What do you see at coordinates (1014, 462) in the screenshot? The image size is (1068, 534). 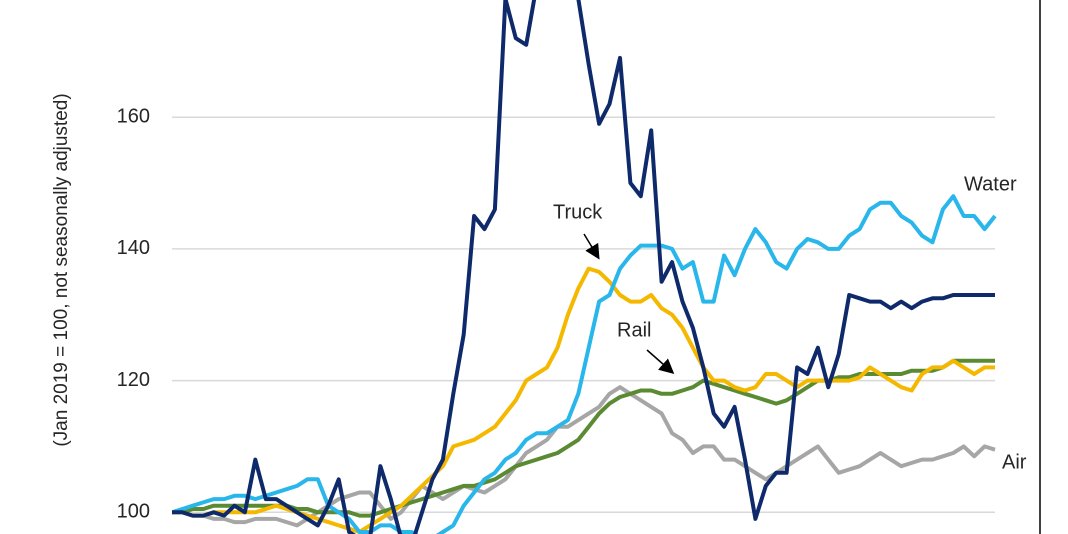 I see `annotation: Air` at bounding box center [1014, 462].